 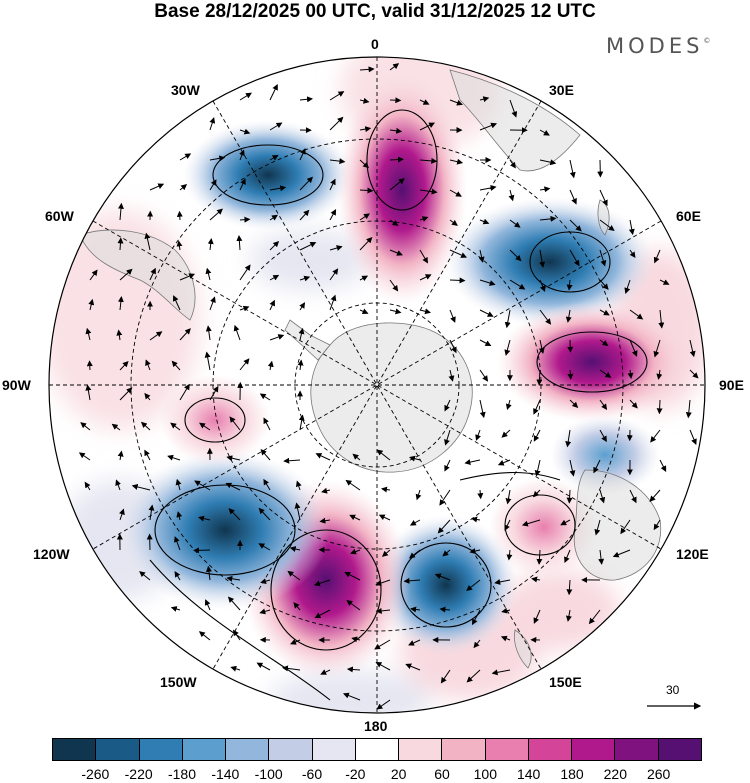 What do you see at coordinates (138, 774) in the screenshot?
I see `colorbar-tick-label: -220` at bounding box center [138, 774].